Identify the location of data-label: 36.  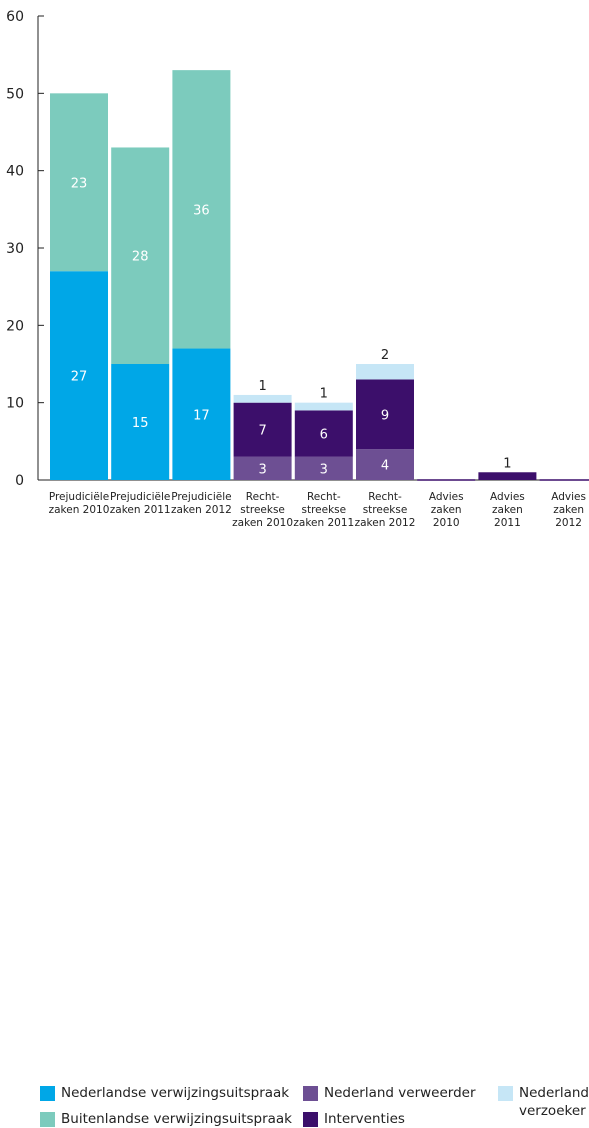
(201, 210).